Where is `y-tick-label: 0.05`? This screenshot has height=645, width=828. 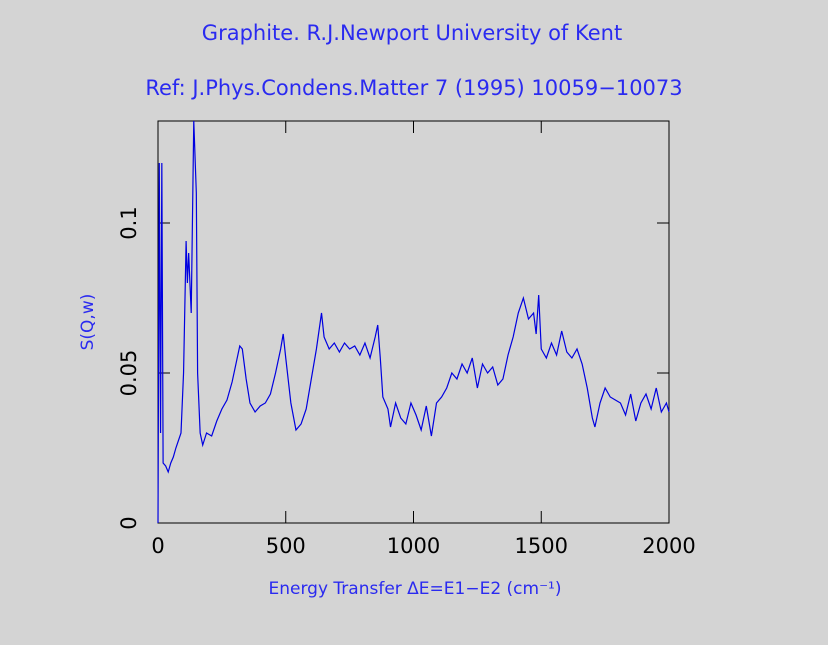 y-tick-label: 0.05 is located at coordinates (129, 373).